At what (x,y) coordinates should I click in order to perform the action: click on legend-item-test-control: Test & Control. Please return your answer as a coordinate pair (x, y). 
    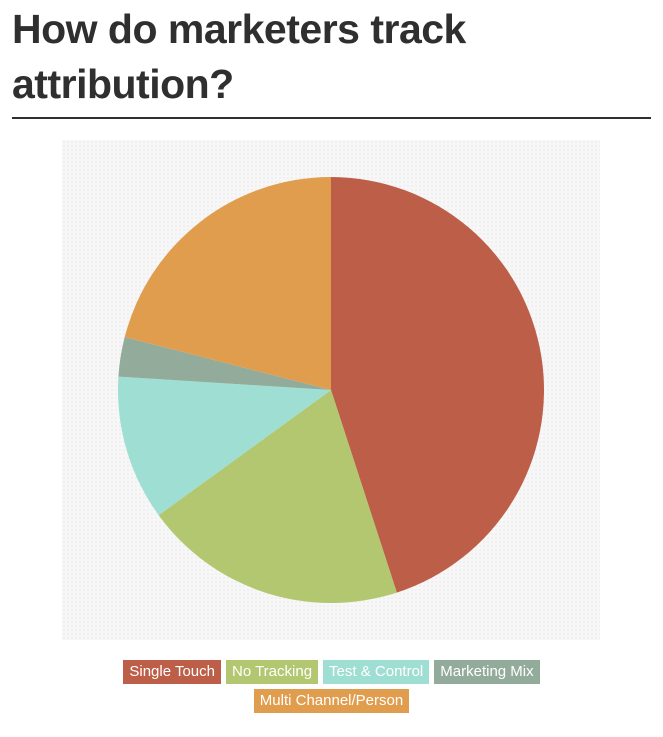
    Looking at the image, I should click on (376, 672).